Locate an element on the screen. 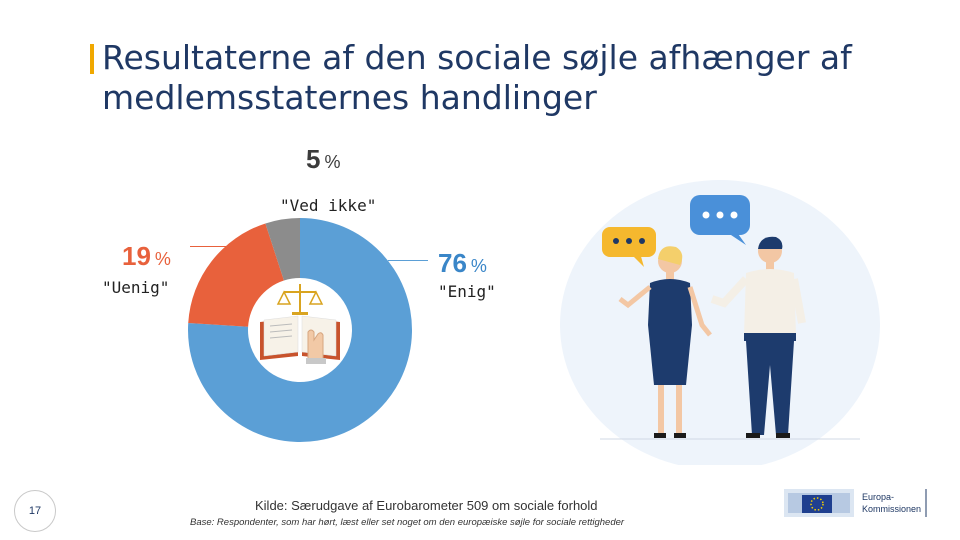 The width and height of the screenshot is (960, 540). woman-figure is located at coordinates (665, 342).